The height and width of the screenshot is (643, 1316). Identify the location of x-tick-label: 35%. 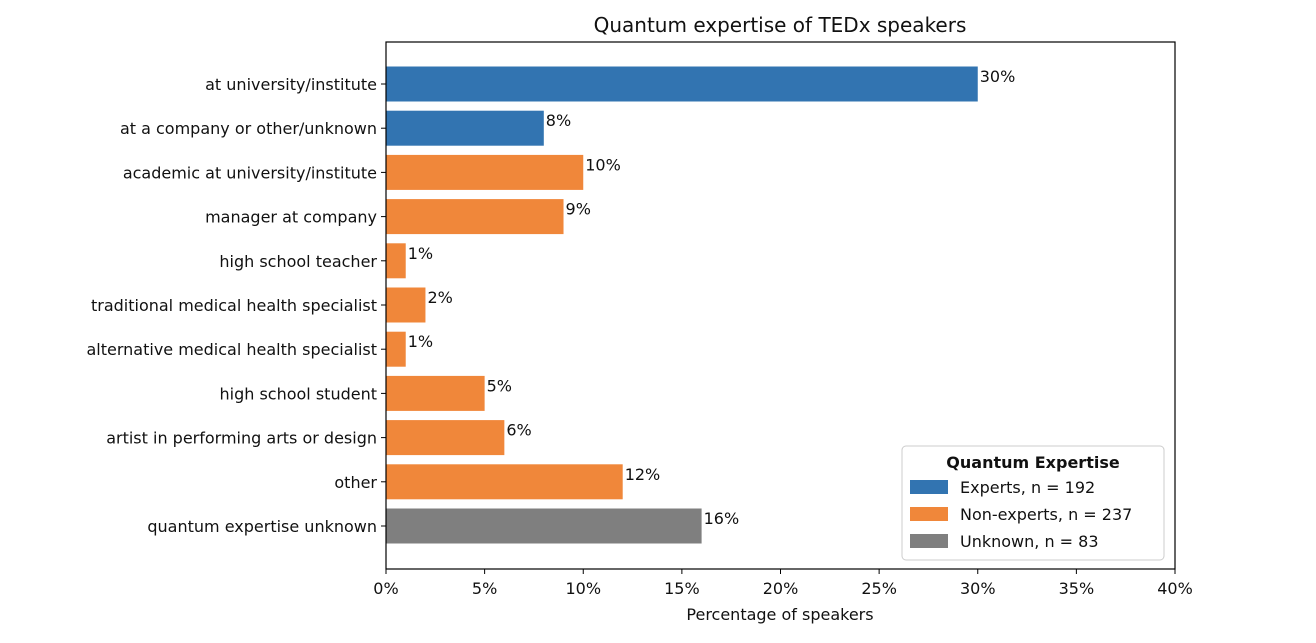
(1077, 588).